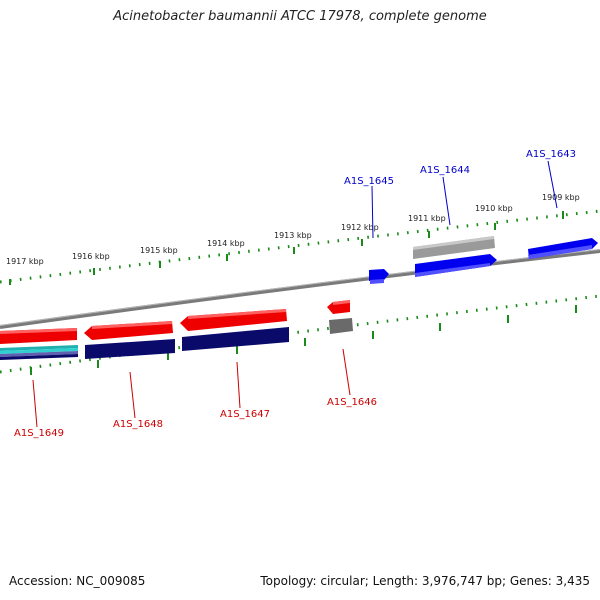 The width and height of the screenshot is (600, 600). I want to click on lower-tick-ruler, so click(300, 334).